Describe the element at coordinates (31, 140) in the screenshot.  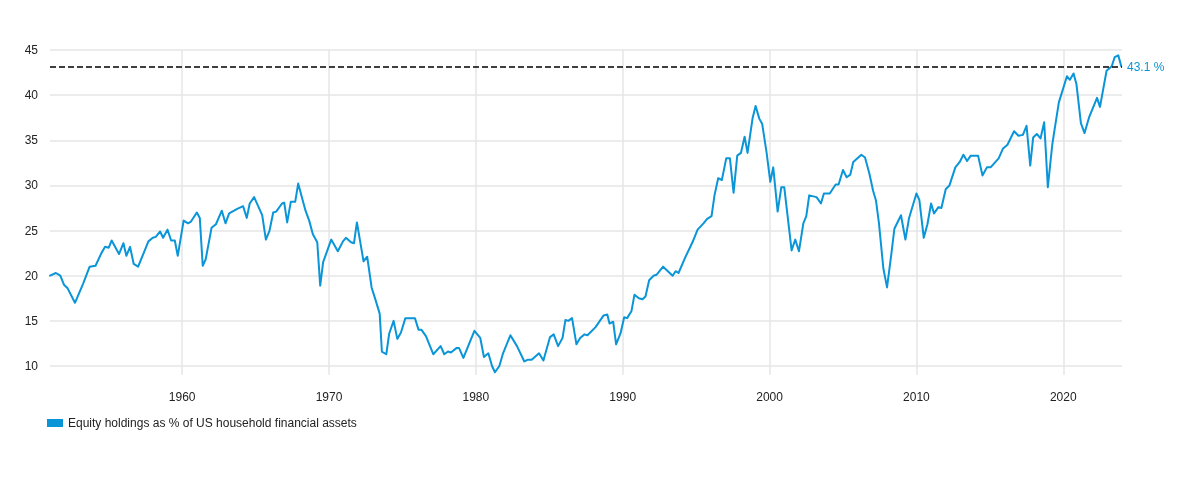
I see `y-tick-label: 35` at that location.